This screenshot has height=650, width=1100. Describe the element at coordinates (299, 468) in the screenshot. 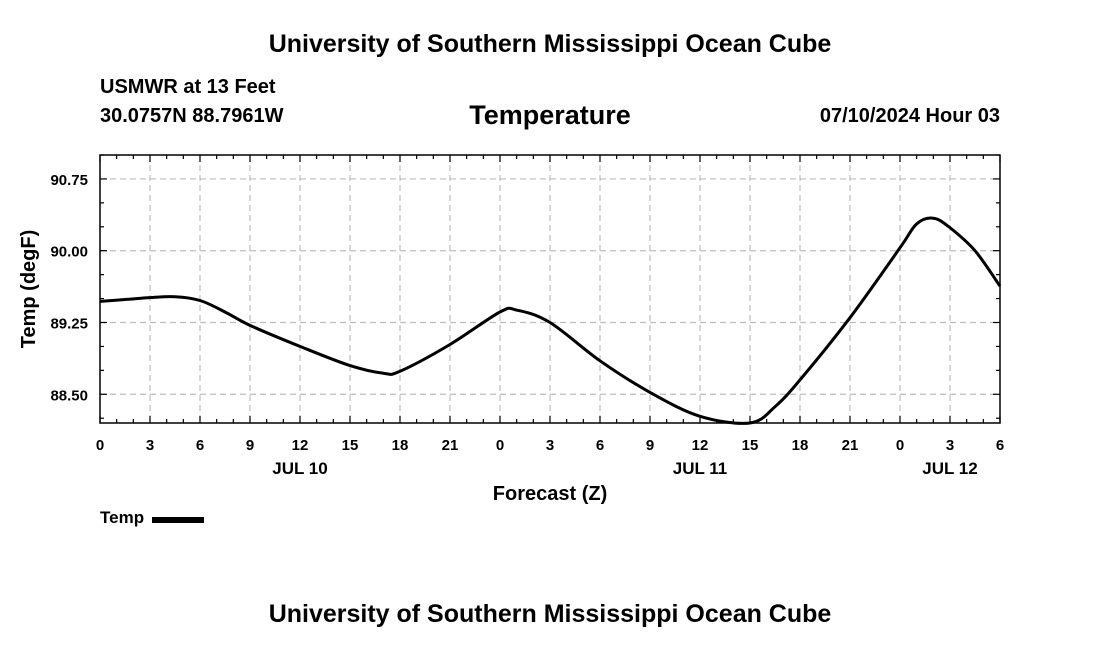

I see `x-date-label: JUL 10` at that location.